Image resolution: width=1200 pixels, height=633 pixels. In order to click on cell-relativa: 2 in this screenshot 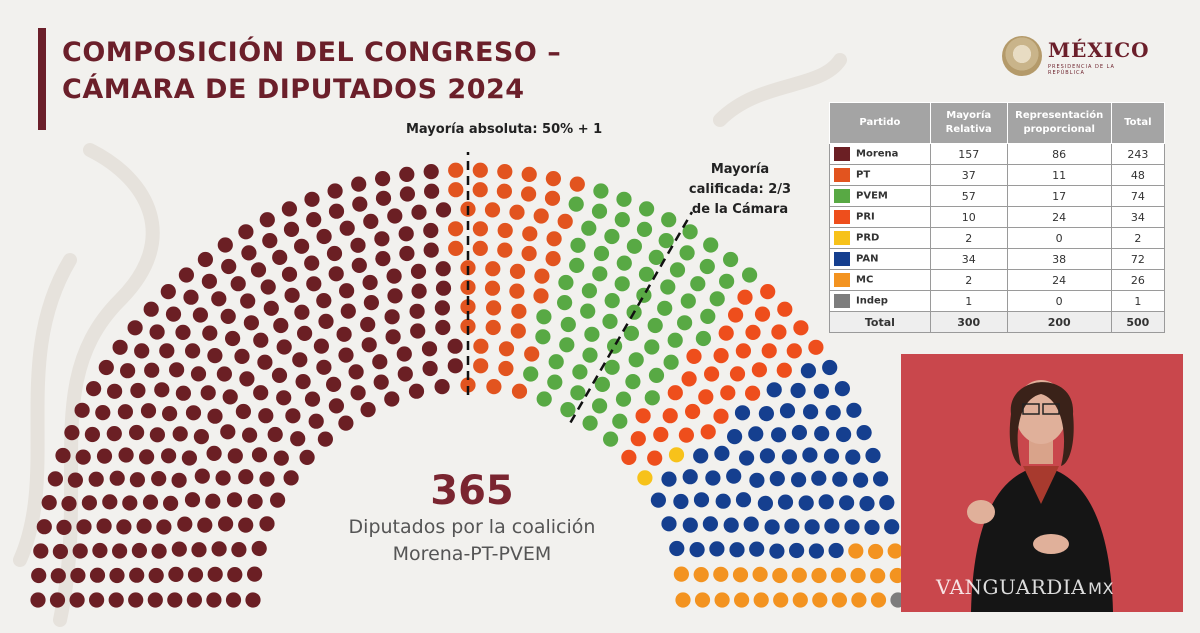, I will do `click(968, 280)`.